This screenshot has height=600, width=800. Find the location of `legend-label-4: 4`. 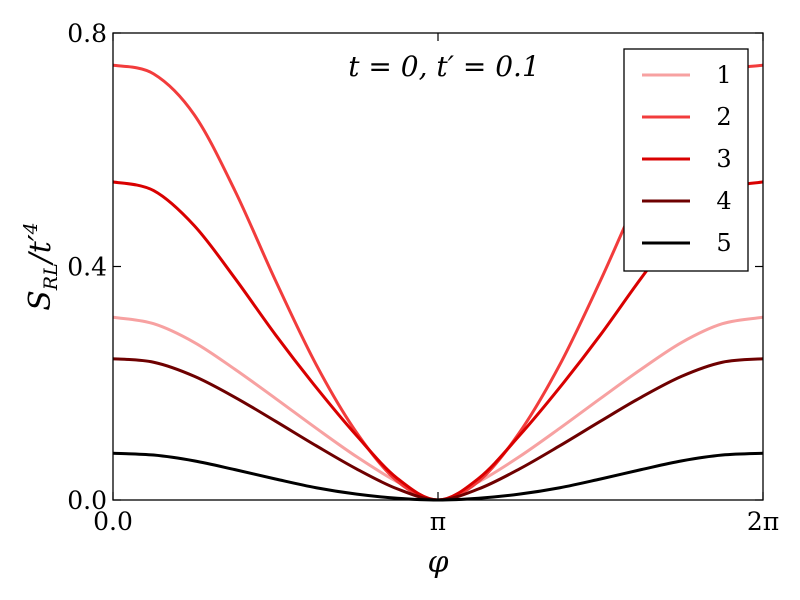

legend-label-4: 4 is located at coordinates (723, 201).